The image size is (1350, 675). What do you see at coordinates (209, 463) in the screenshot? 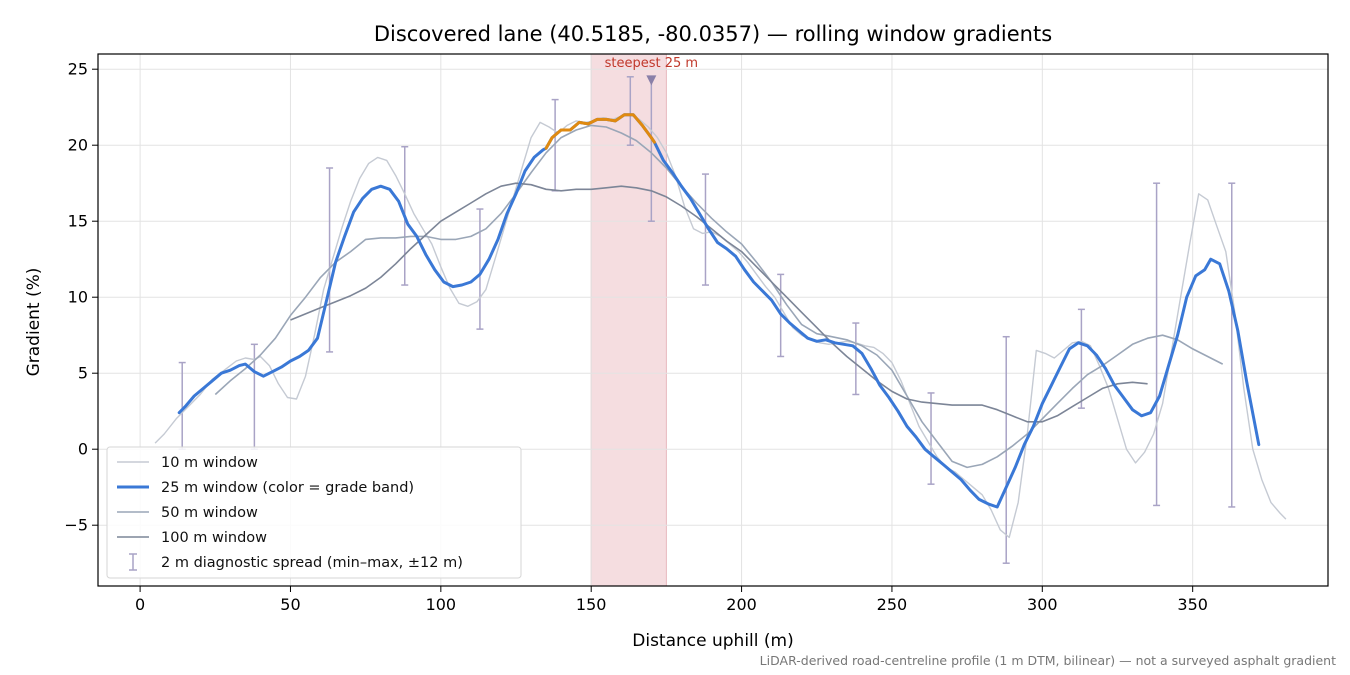
I see `legend-label: 10 m window` at bounding box center [209, 463].